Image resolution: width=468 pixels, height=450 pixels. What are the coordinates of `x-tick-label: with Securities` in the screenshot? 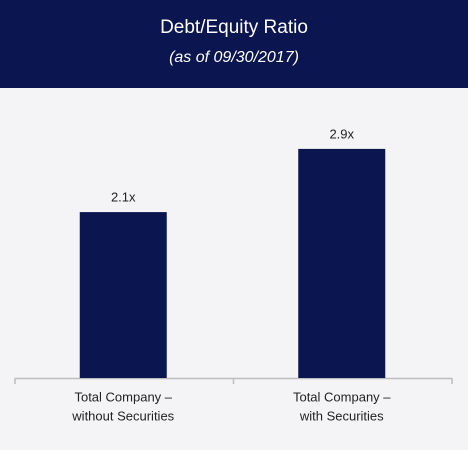 It's located at (341, 415).